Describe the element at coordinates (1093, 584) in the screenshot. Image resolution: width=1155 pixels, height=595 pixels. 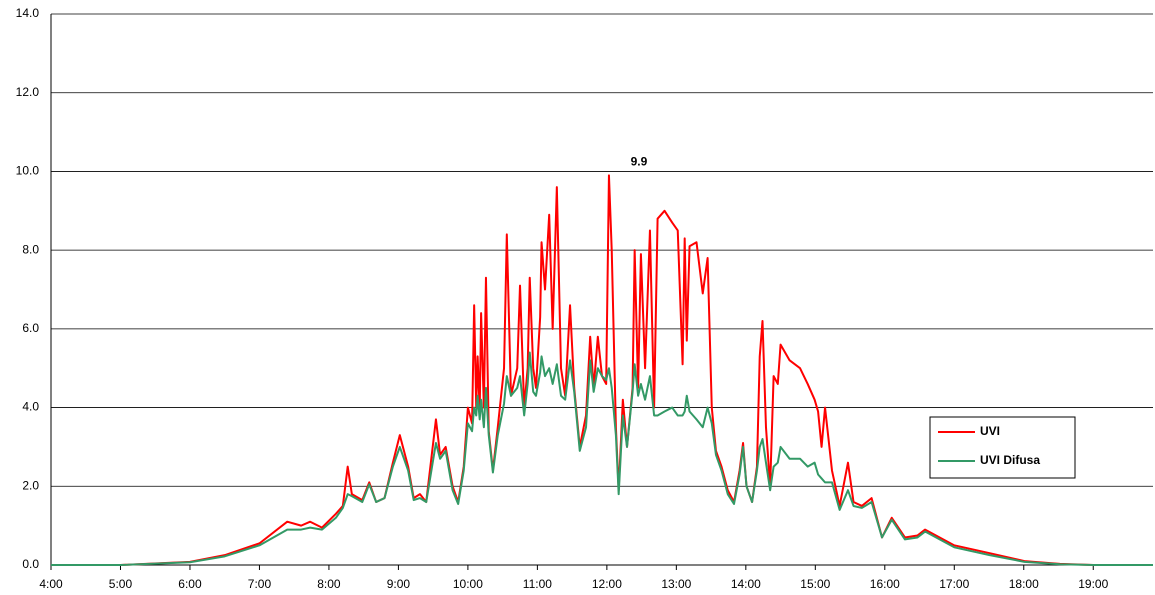
I see `x-tick-label: 19:00` at that location.